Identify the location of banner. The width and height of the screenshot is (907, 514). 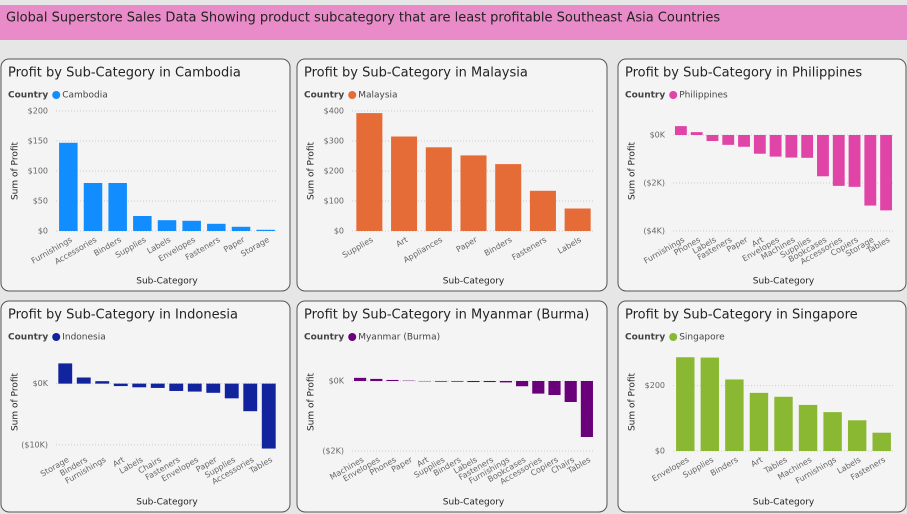
(453, 22).